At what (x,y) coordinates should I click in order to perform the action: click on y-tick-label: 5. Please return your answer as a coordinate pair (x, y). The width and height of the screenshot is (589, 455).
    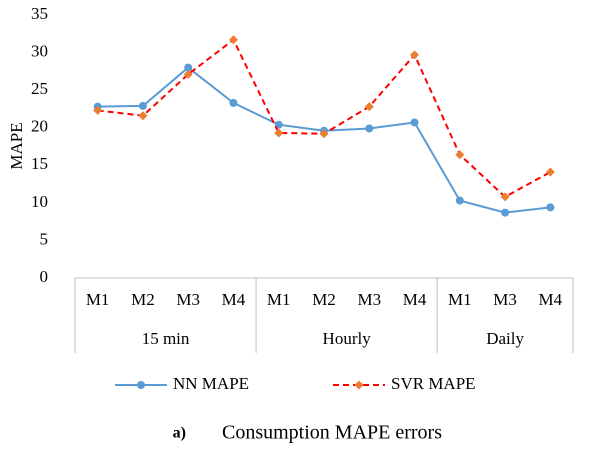
    Looking at the image, I should click on (44, 238).